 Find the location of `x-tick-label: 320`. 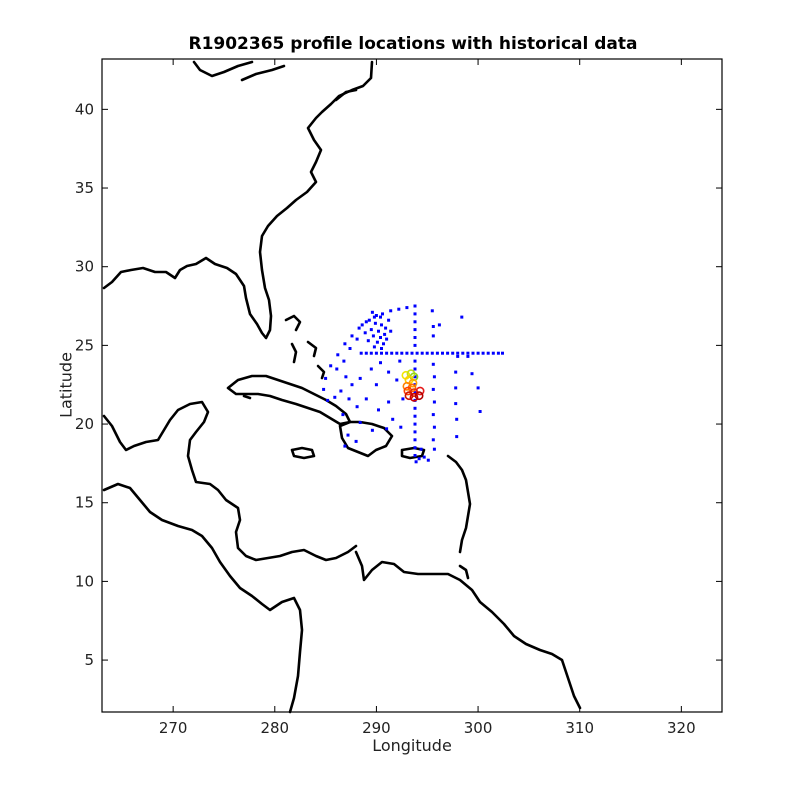

x-tick-label: 320 is located at coordinates (681, 728).